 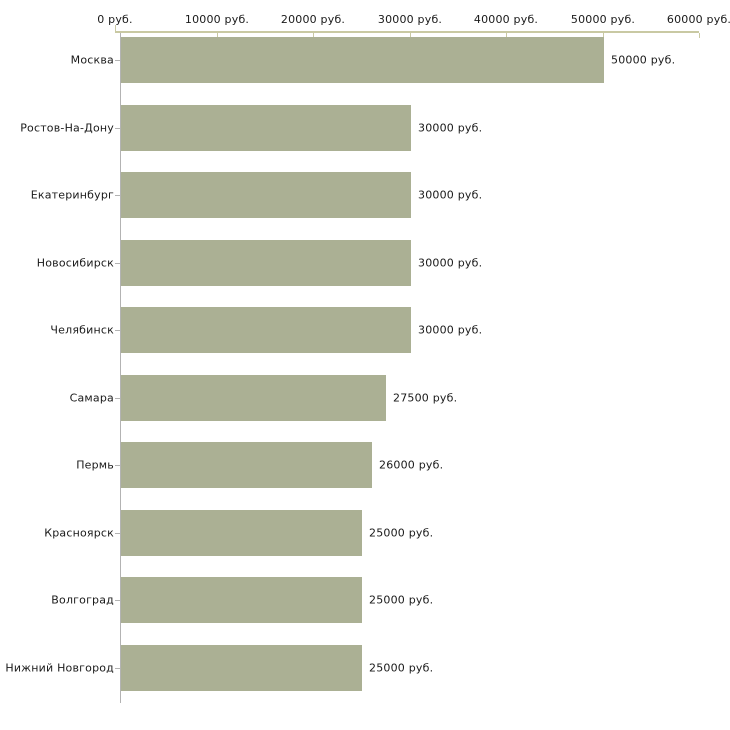 I want to click on x-axis-tick-label: 40000 руб., so click(x=506, y=19).